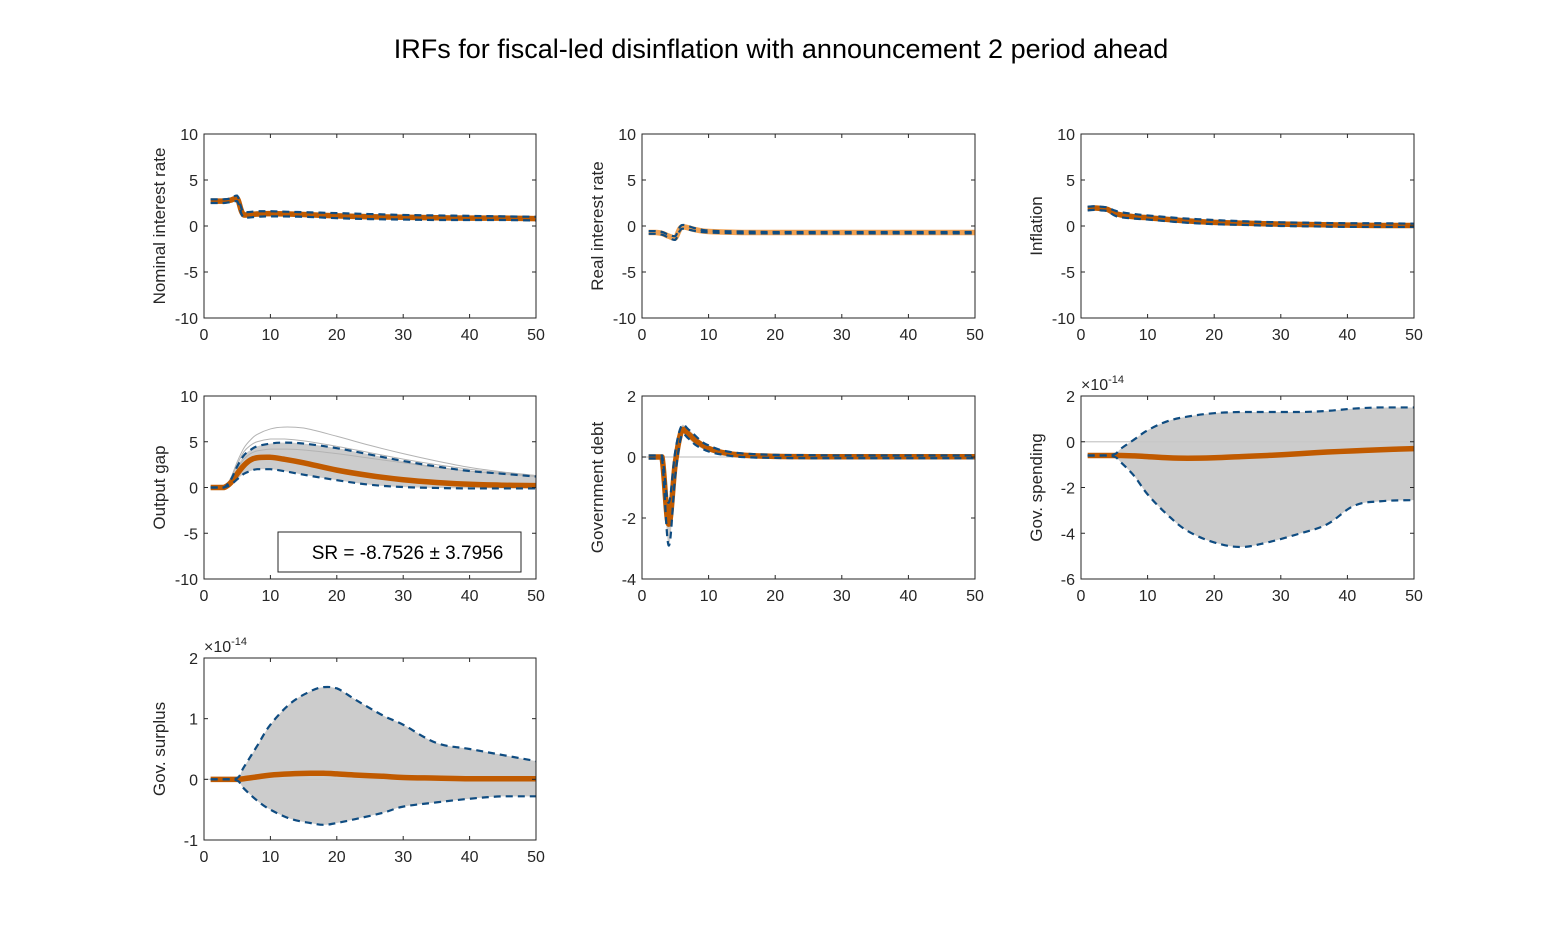 This screenshot has width=1563, height=938. What do you see at coordinates (1036, 226) in the screenshot?
I see `y-axis-label: Inflation` at bounding box center [1036, 226].